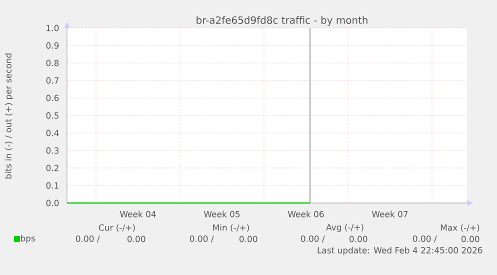 Image resolution: width=497 pixels, height=275 pixels. Describe the element at coordinates (306, 214) in the screenshot. I see `x-tick-label: Week 06` at that location.